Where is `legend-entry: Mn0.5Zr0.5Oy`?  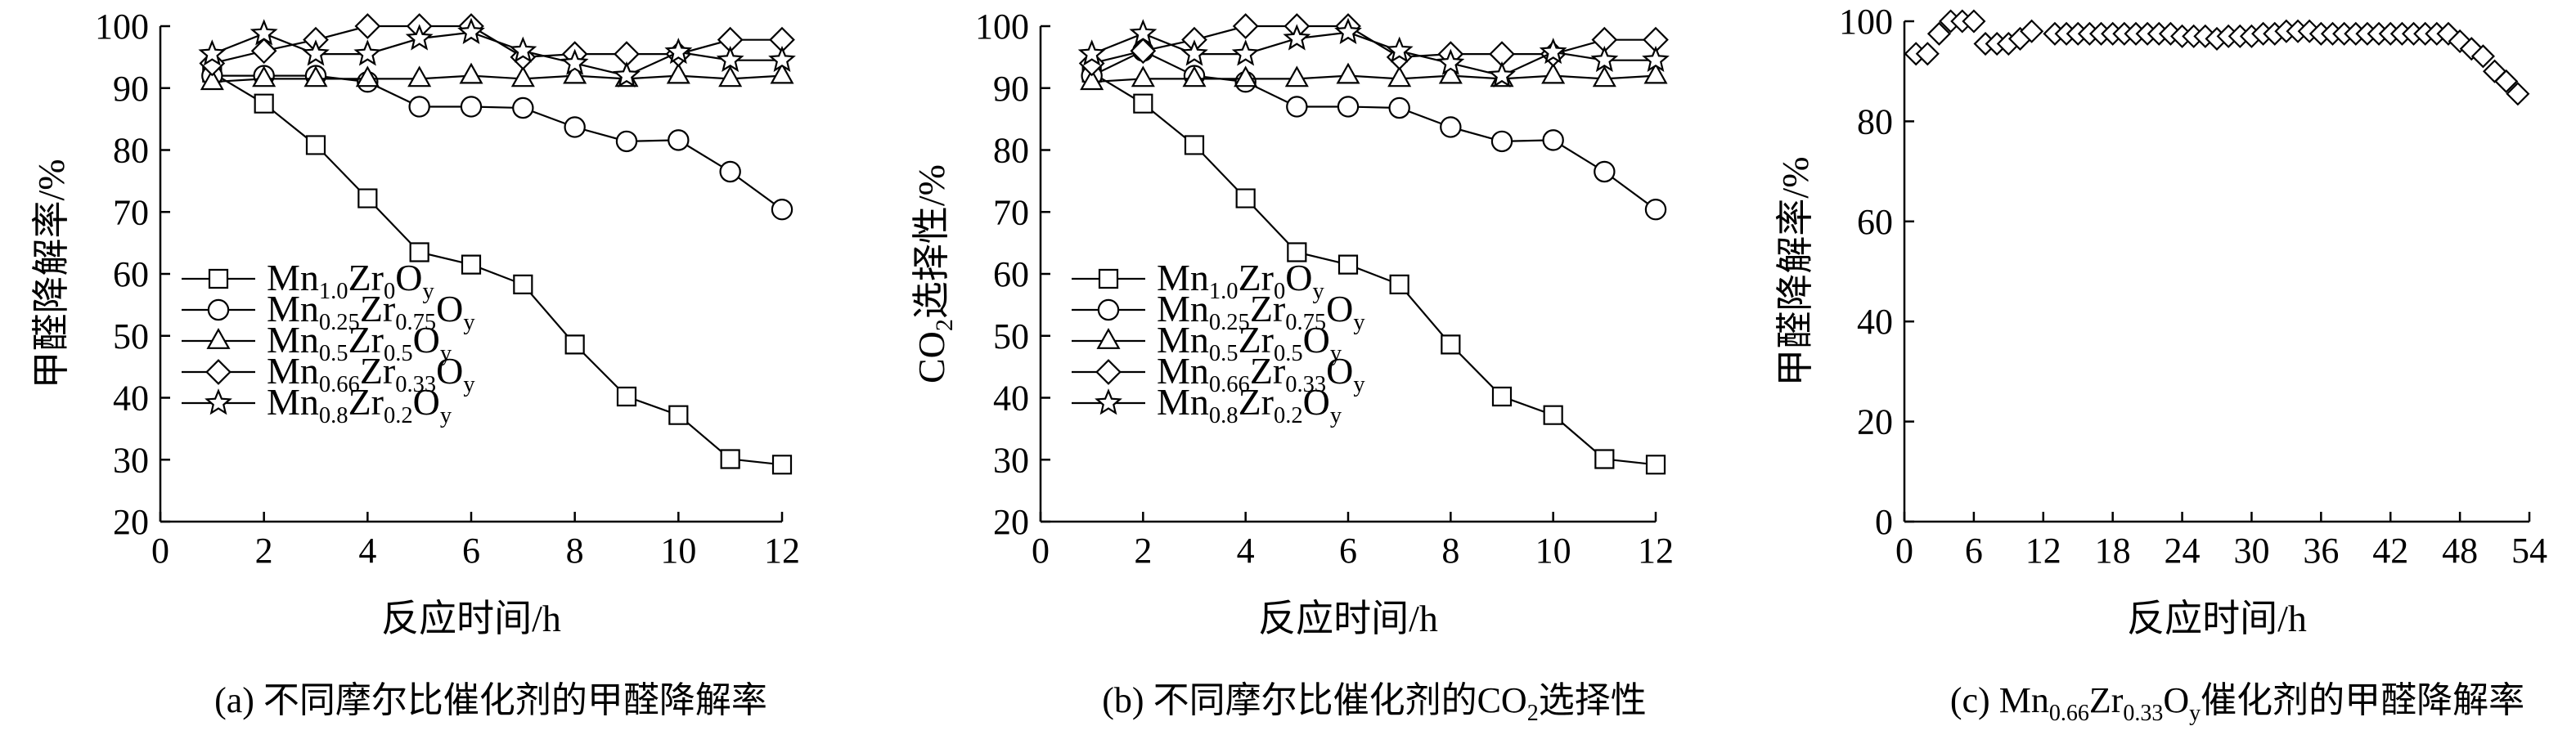 legend-entry: Mn0.5Zr0.5Oy is located at coordinates (1249, 342).